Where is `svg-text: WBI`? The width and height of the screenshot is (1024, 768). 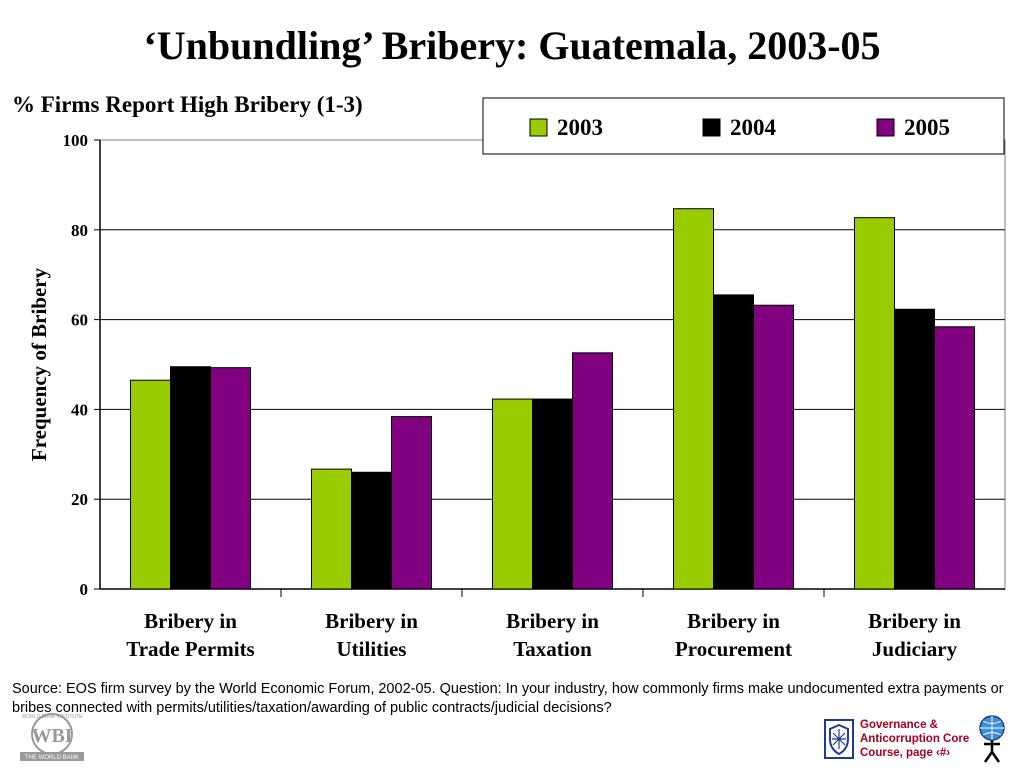 svg-text: WBI is located at coordinates (51, 736).